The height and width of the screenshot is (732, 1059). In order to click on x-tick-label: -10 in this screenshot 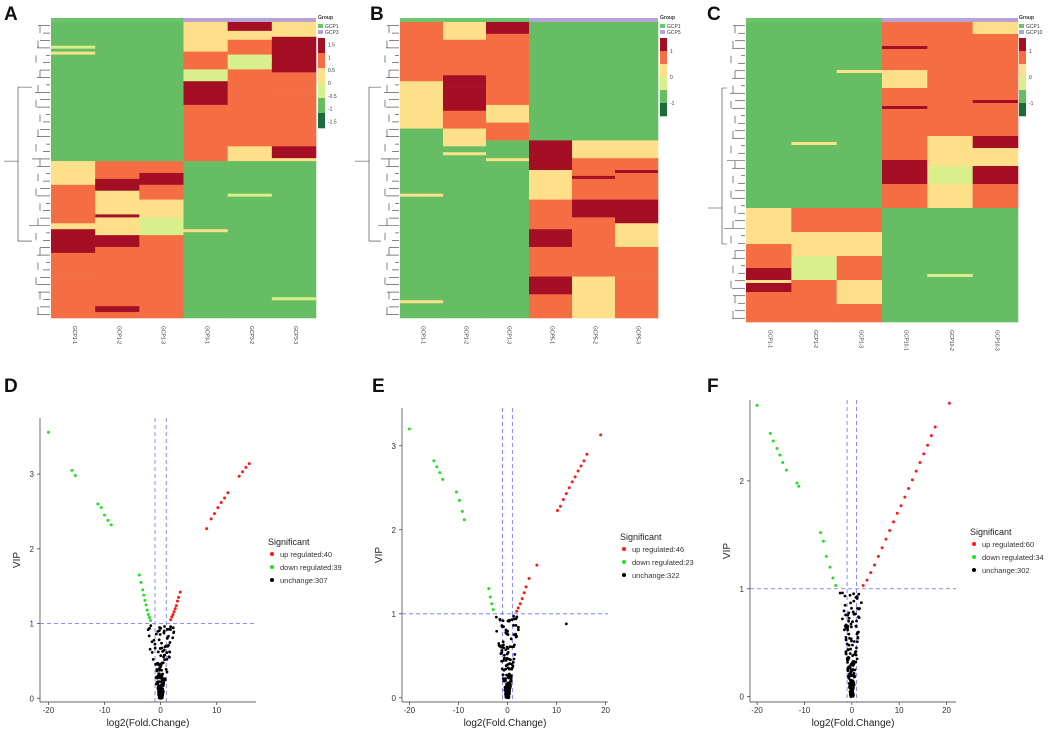, I will do `click(105, 710)`.